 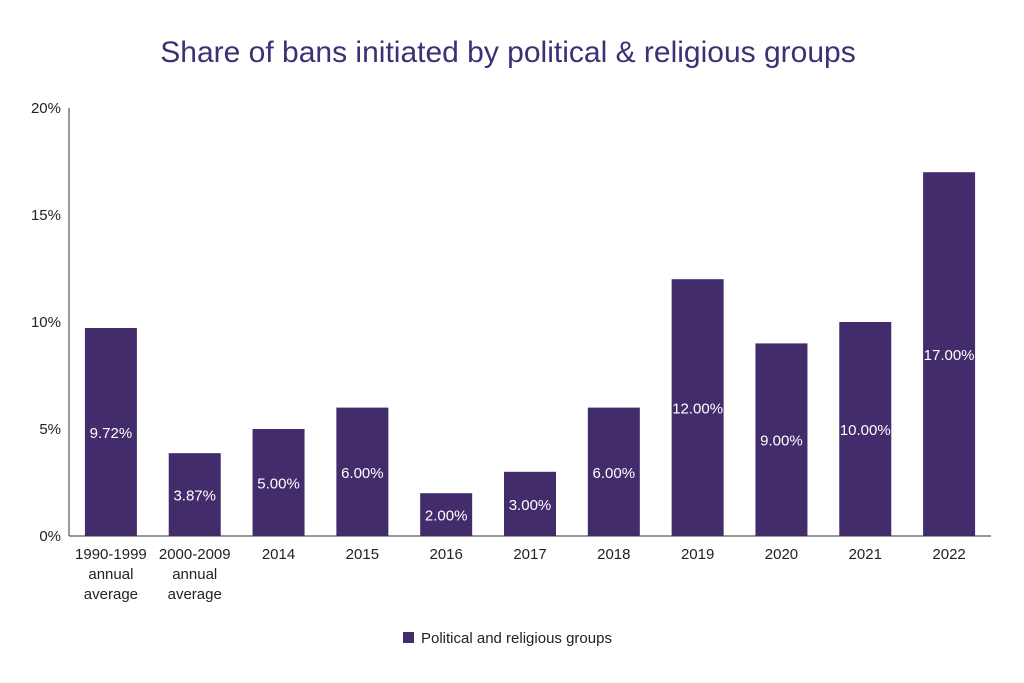 What do you see at coordinates (529, 554) in the screenshot?
I see `x-tick-label: 2017` at bounding box center [529, 554].